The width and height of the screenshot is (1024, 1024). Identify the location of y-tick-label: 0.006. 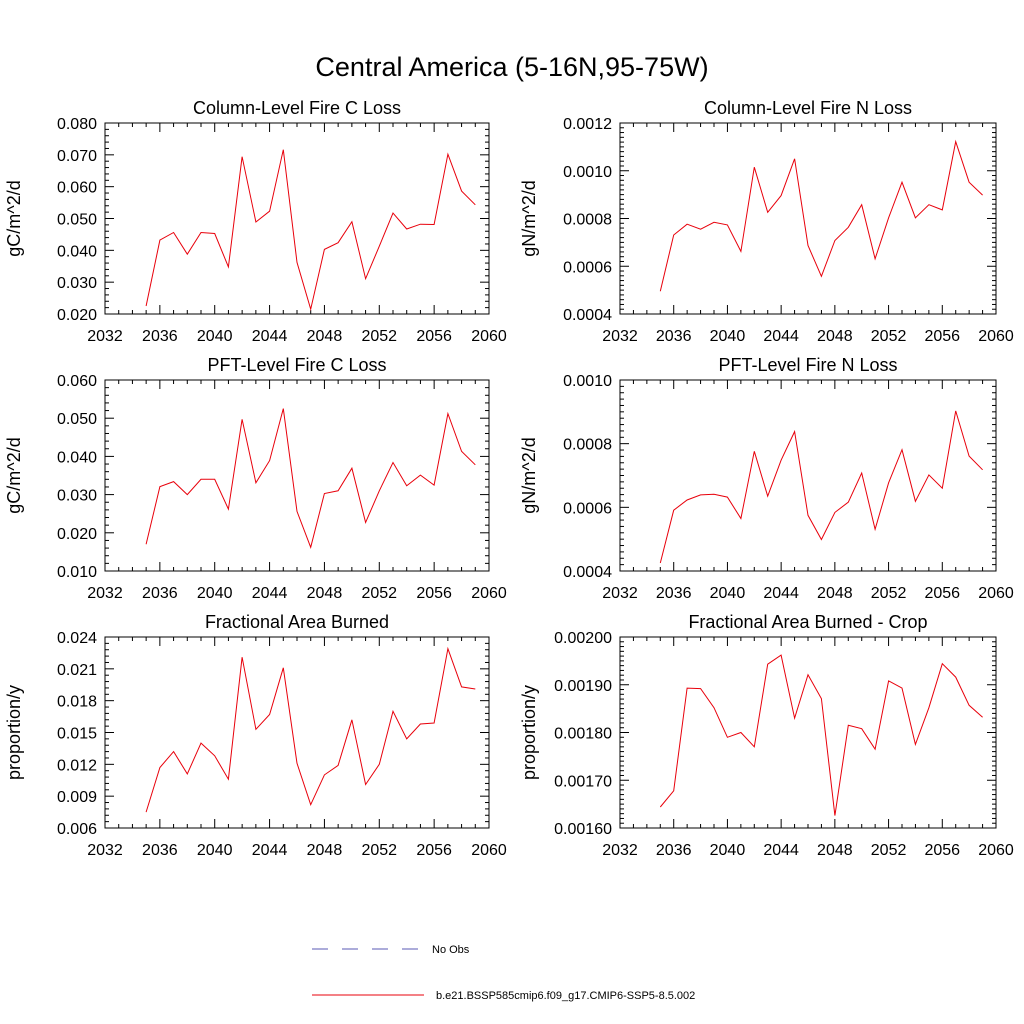
(77, 829).